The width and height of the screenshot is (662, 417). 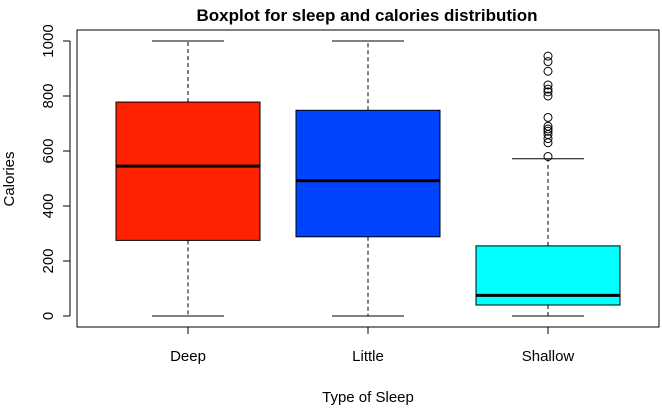 I want to click on x-tick-label: Deep, so click(x=188, y=356).